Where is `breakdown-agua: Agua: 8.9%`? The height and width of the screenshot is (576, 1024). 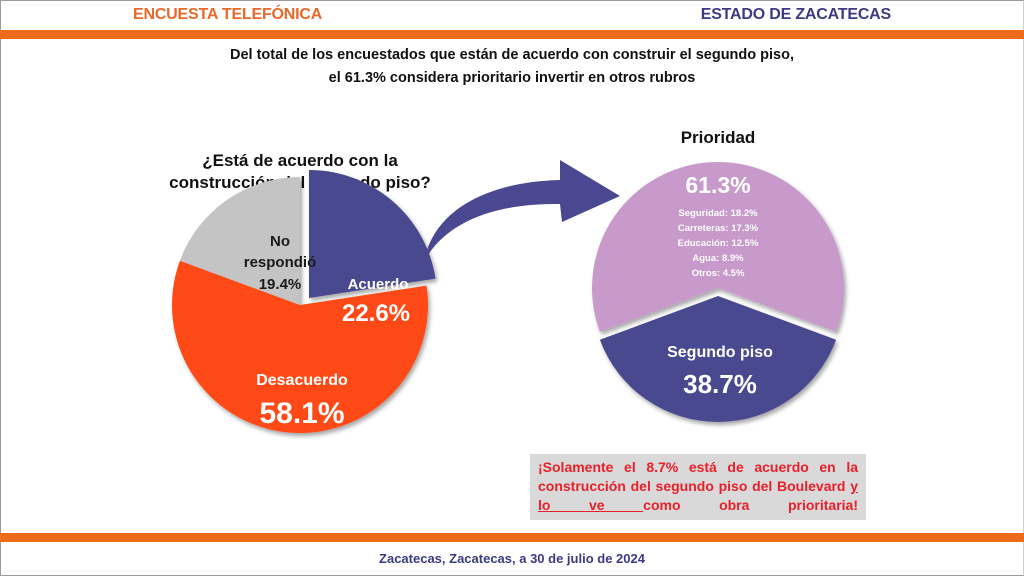 breakdown-agua: Agua: 8.9% is located at coordinates (718, 258).